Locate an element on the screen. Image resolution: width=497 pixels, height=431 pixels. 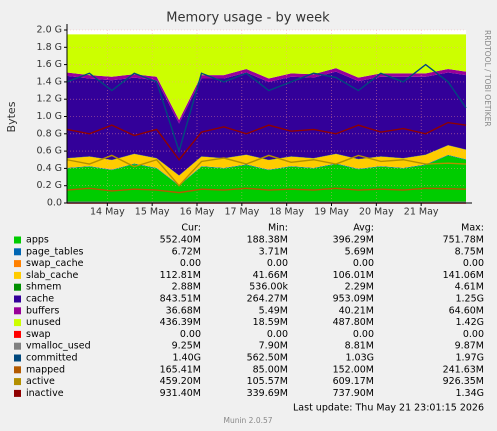
legend-stat: 36.68M is located at coordinates (183, 310).